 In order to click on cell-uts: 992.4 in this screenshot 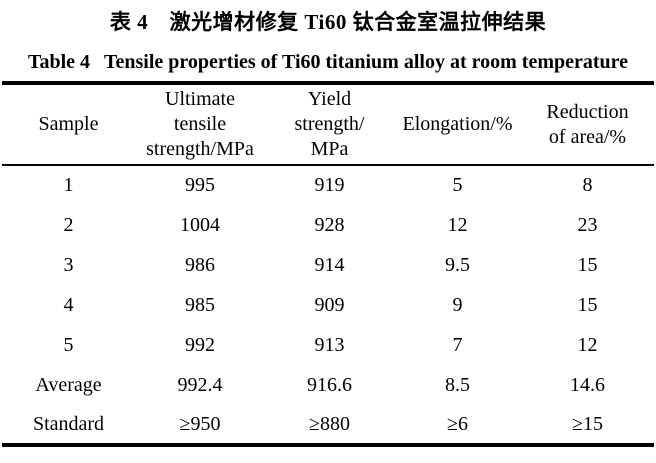, I will do `click(200, 384)`.